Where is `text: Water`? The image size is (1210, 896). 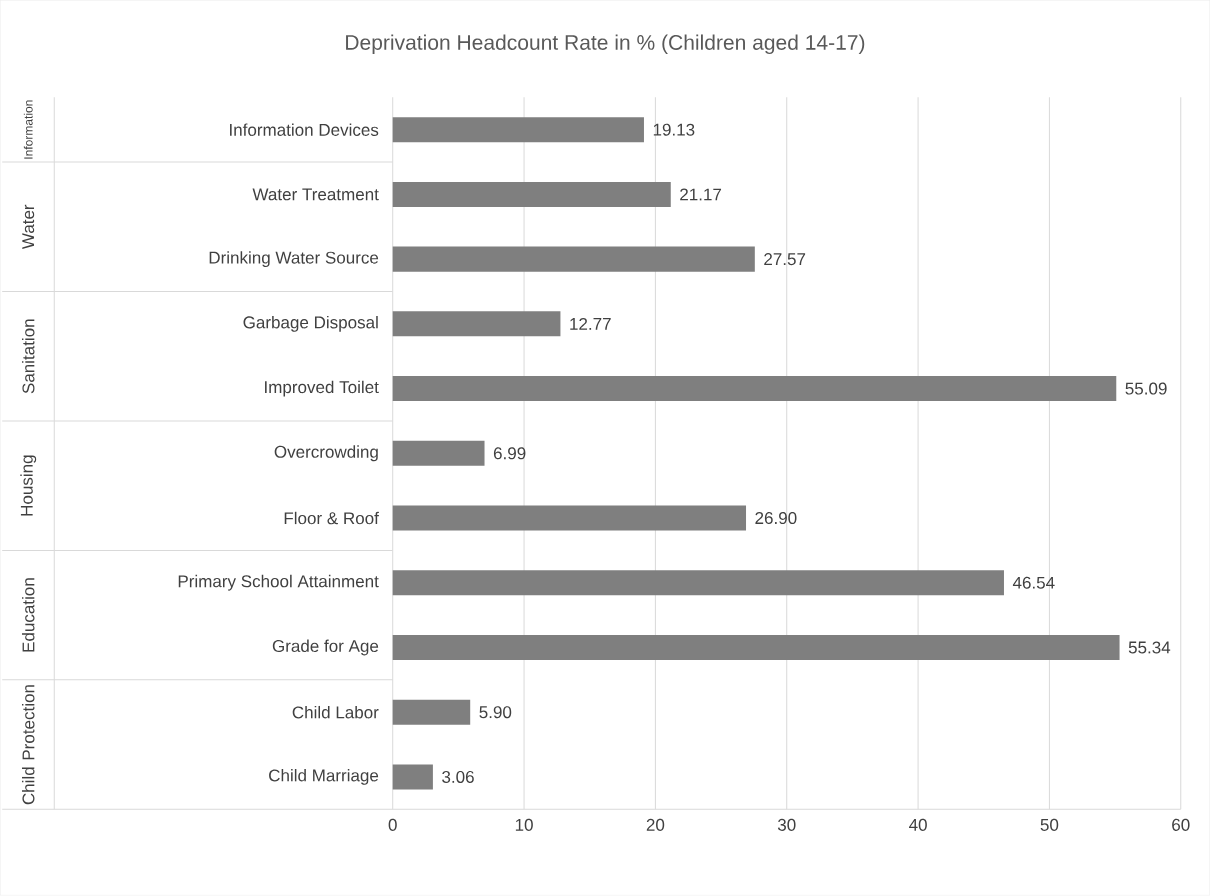 text: Water is located at coordinates (28, 227).